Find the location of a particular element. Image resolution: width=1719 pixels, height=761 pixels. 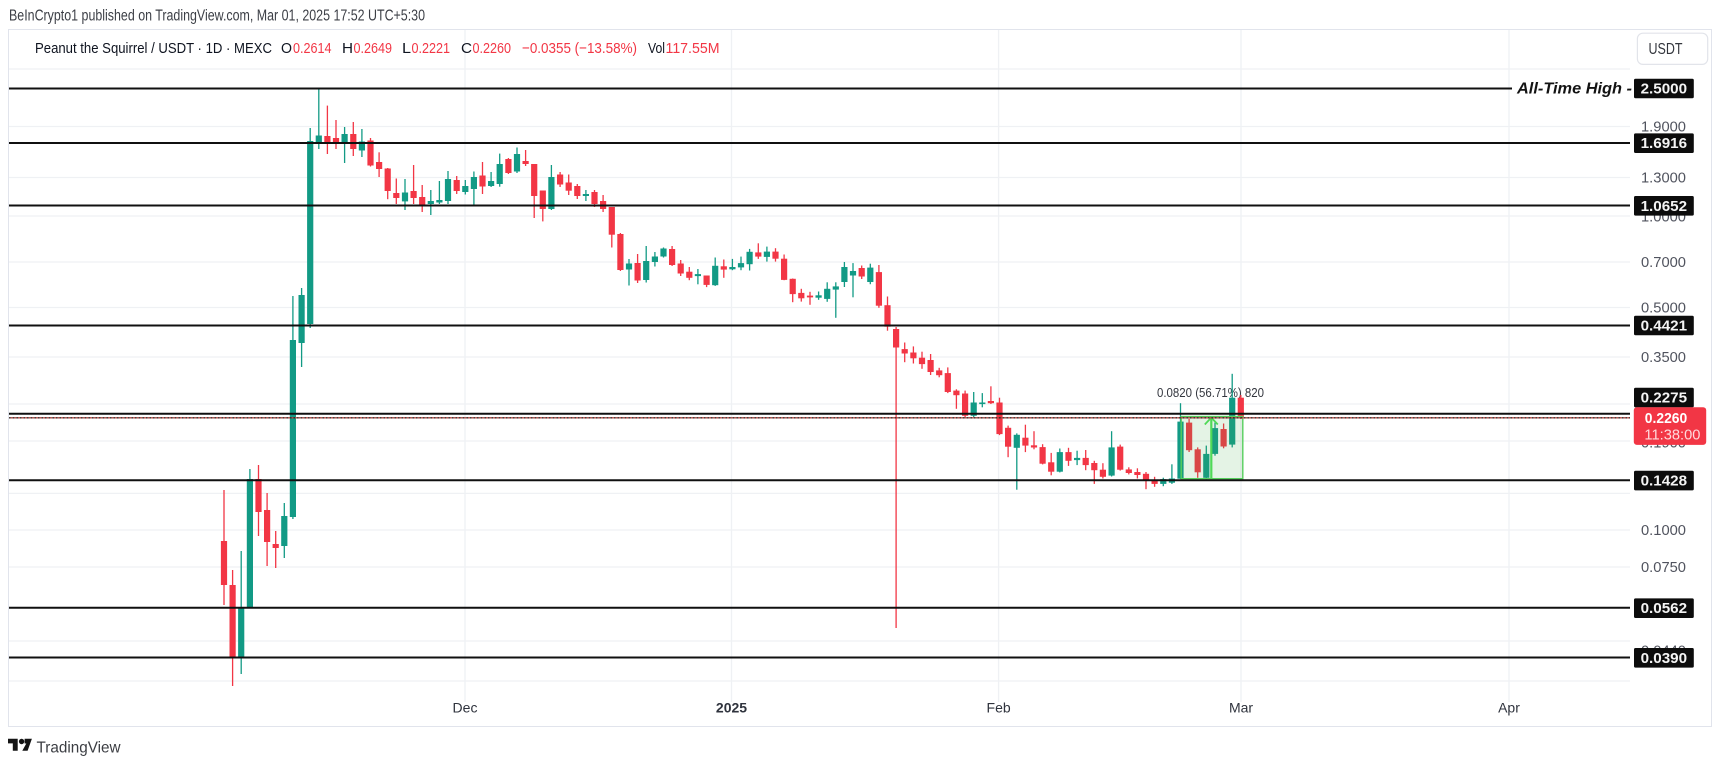

svg-text: 1.3000 is located at coordinates (1663, 179).